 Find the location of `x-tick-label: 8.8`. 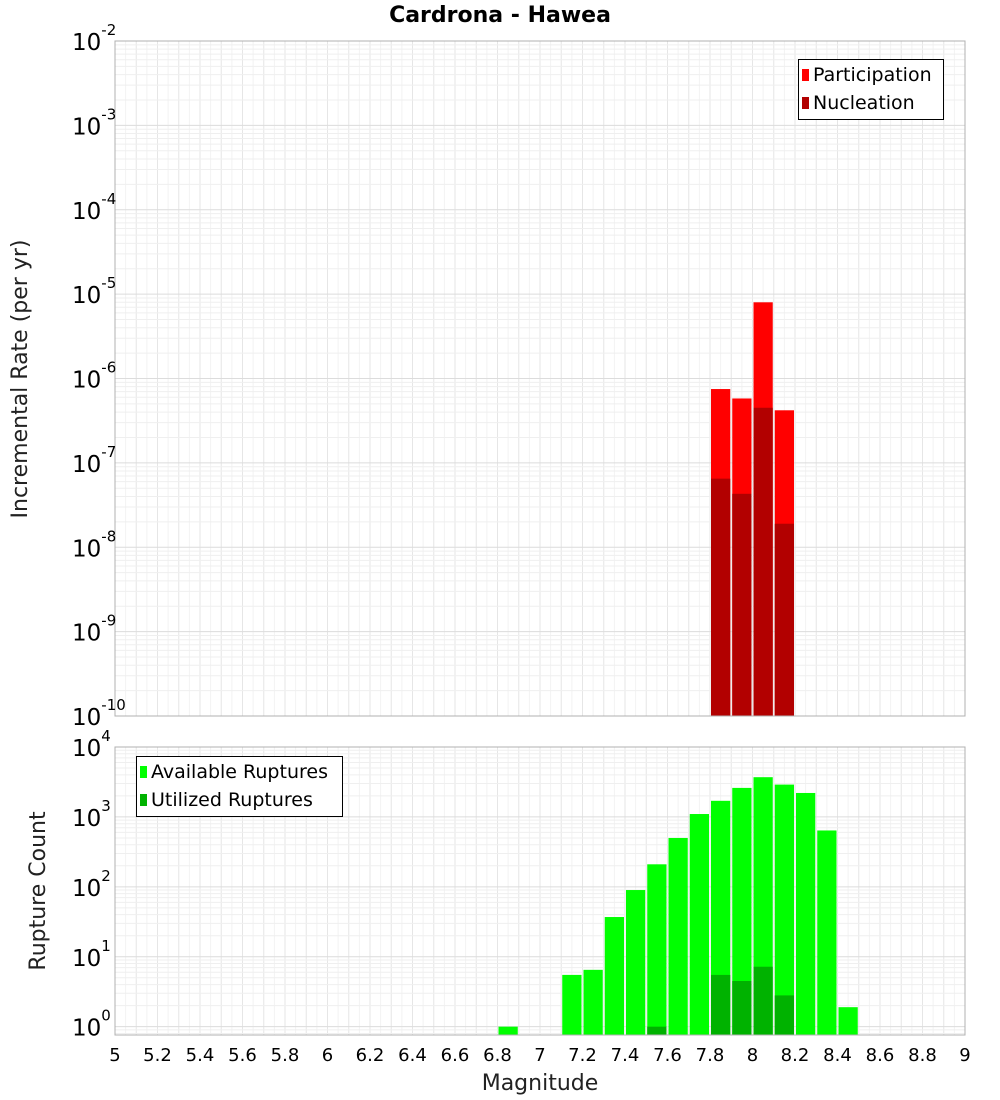

x-tick-label: 8.8 is located at coordinates (922, 1055).